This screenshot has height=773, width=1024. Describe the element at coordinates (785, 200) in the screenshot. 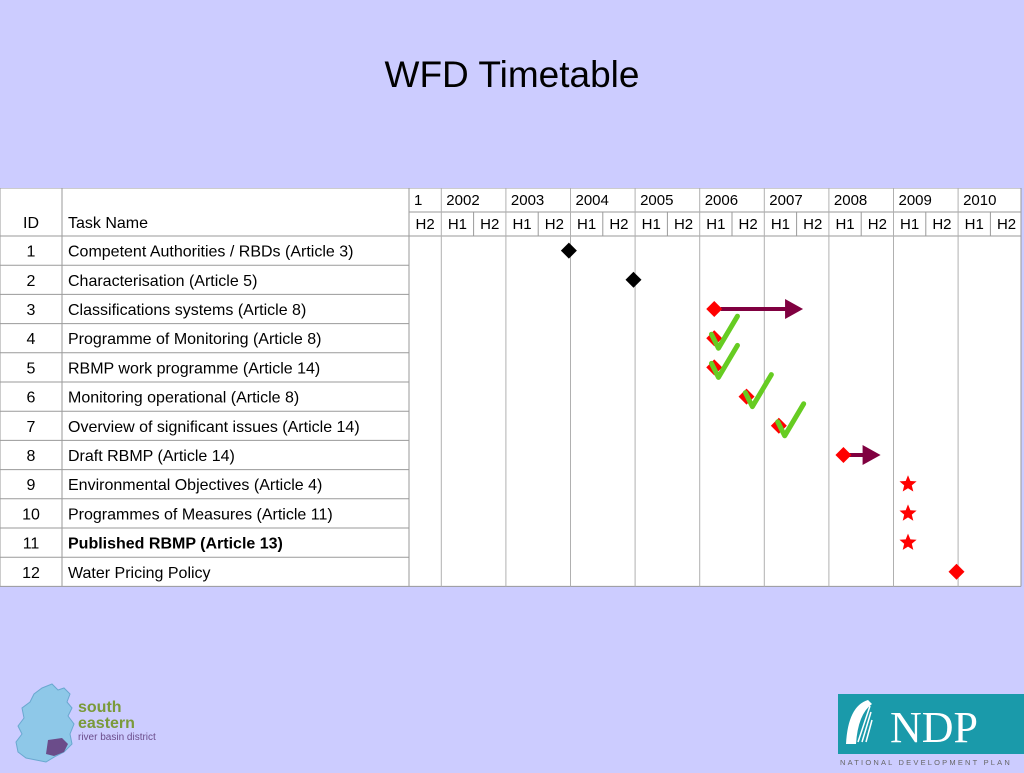

I see `year-header: 2007` at that location.